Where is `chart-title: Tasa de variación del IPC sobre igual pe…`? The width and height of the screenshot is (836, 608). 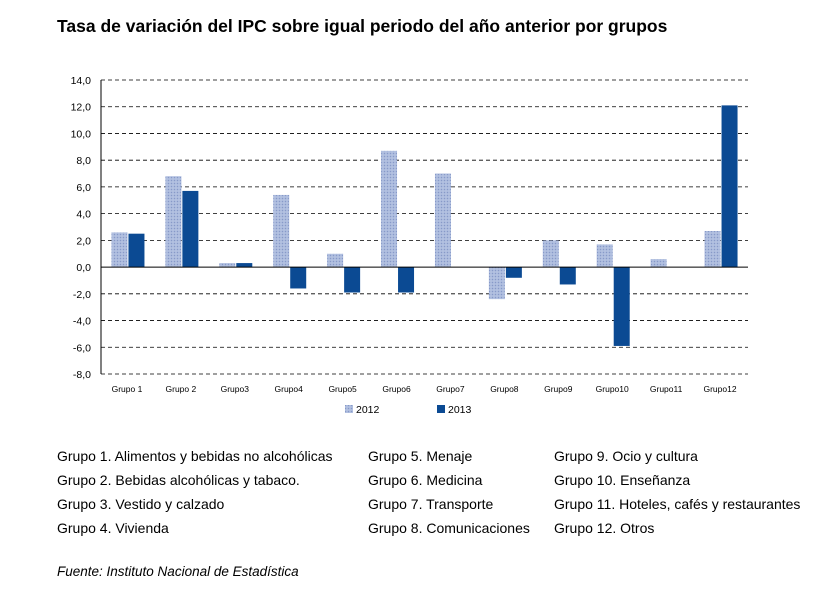
chart-title: Tasa de variación del IPC sobre igual pe… is located at coordinates (362, 26).